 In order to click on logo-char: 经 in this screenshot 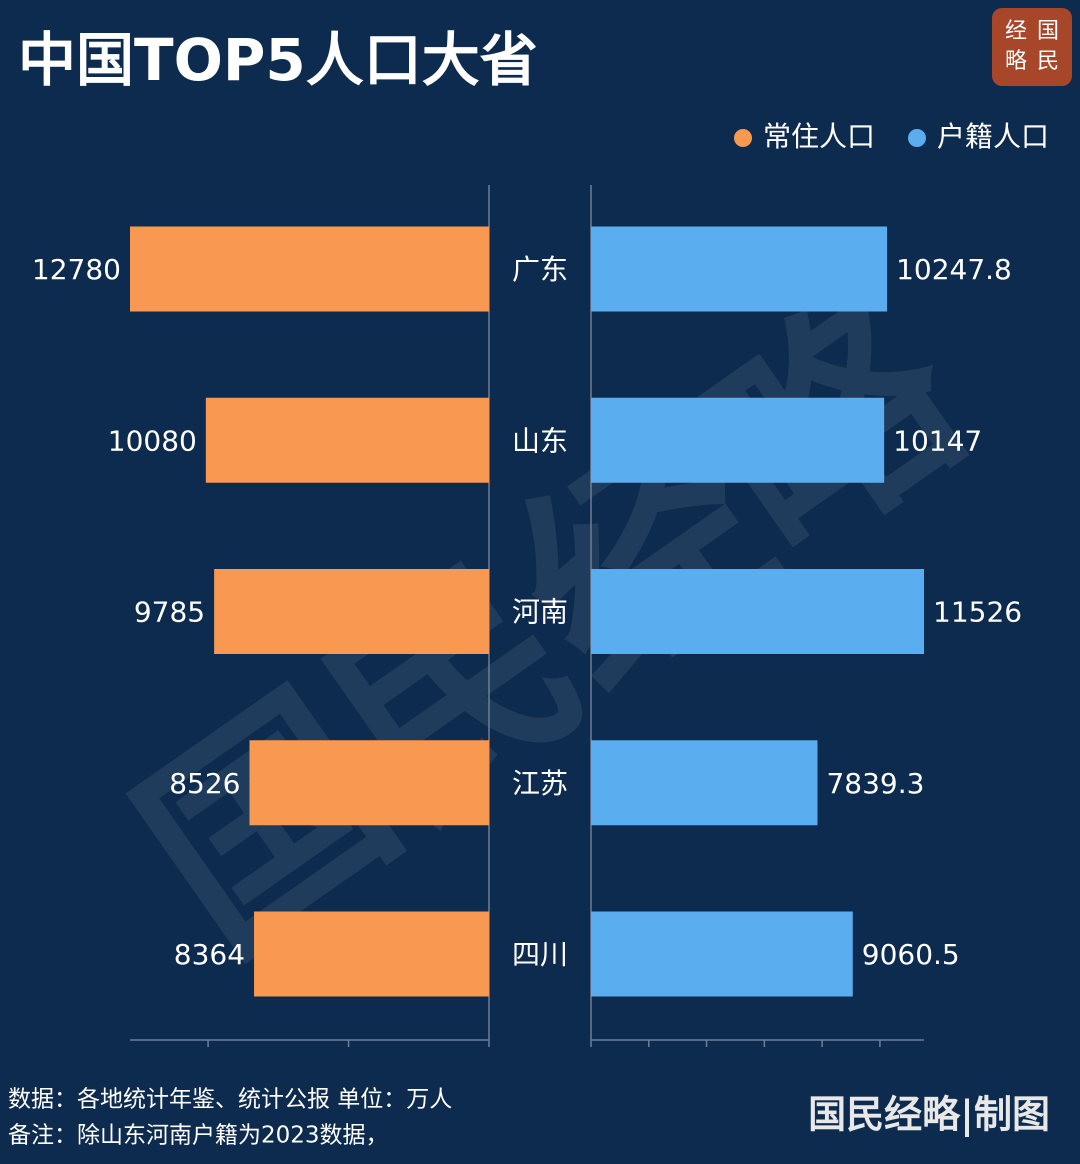, I will do `click(1016, 31)`.